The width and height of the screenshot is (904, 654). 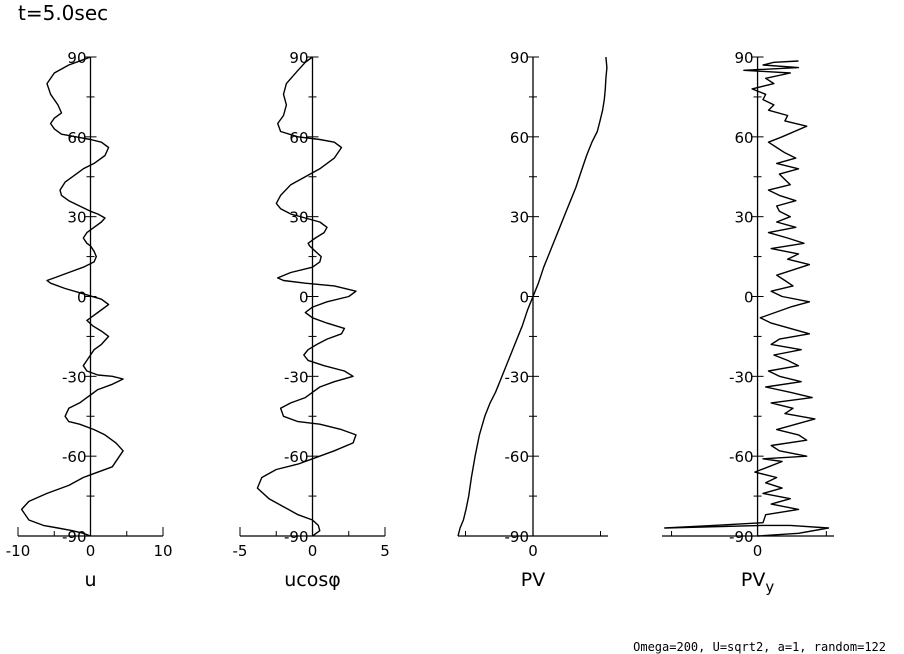 I want to click on x-axis-label: u, so click(x=90, y=580).